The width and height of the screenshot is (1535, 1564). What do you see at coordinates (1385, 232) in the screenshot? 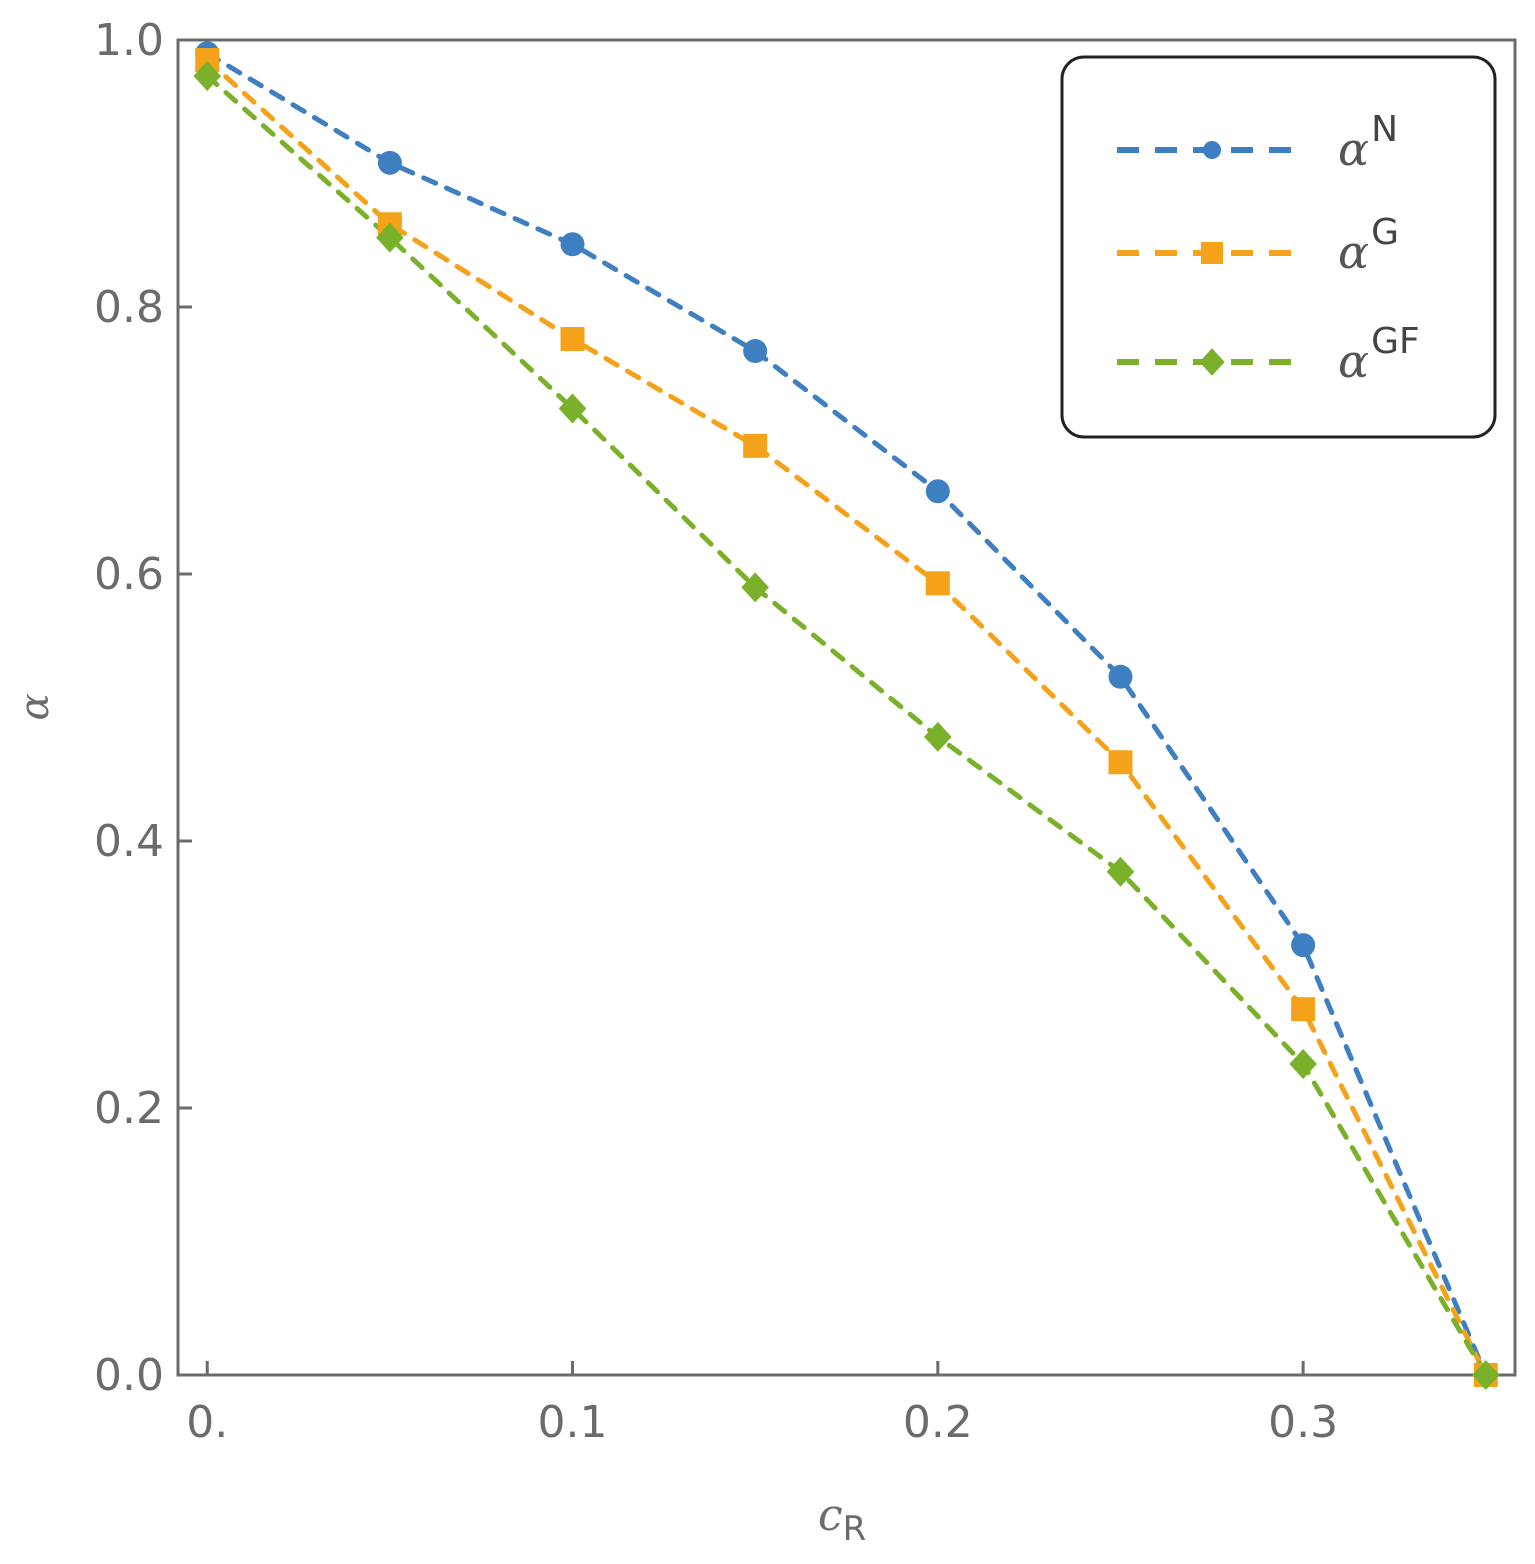
I see `legend-label-superscript: G` at bounding box center [1385, 232].